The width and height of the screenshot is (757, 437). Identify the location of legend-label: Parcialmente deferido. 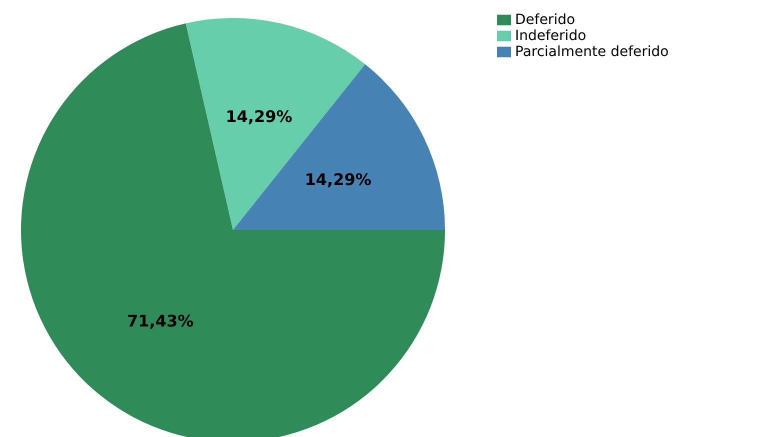
(592, 52).